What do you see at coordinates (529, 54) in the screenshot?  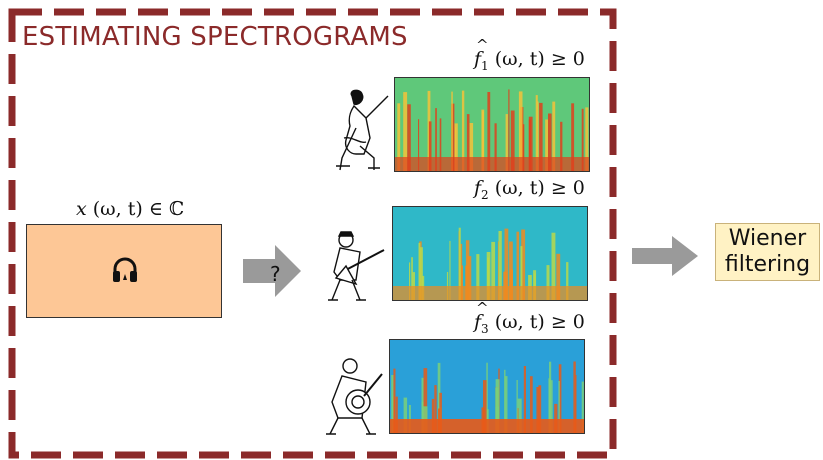 I see `source-1-label: f1 (ω, t) ≥ 0` at bounding box center [529, 54].